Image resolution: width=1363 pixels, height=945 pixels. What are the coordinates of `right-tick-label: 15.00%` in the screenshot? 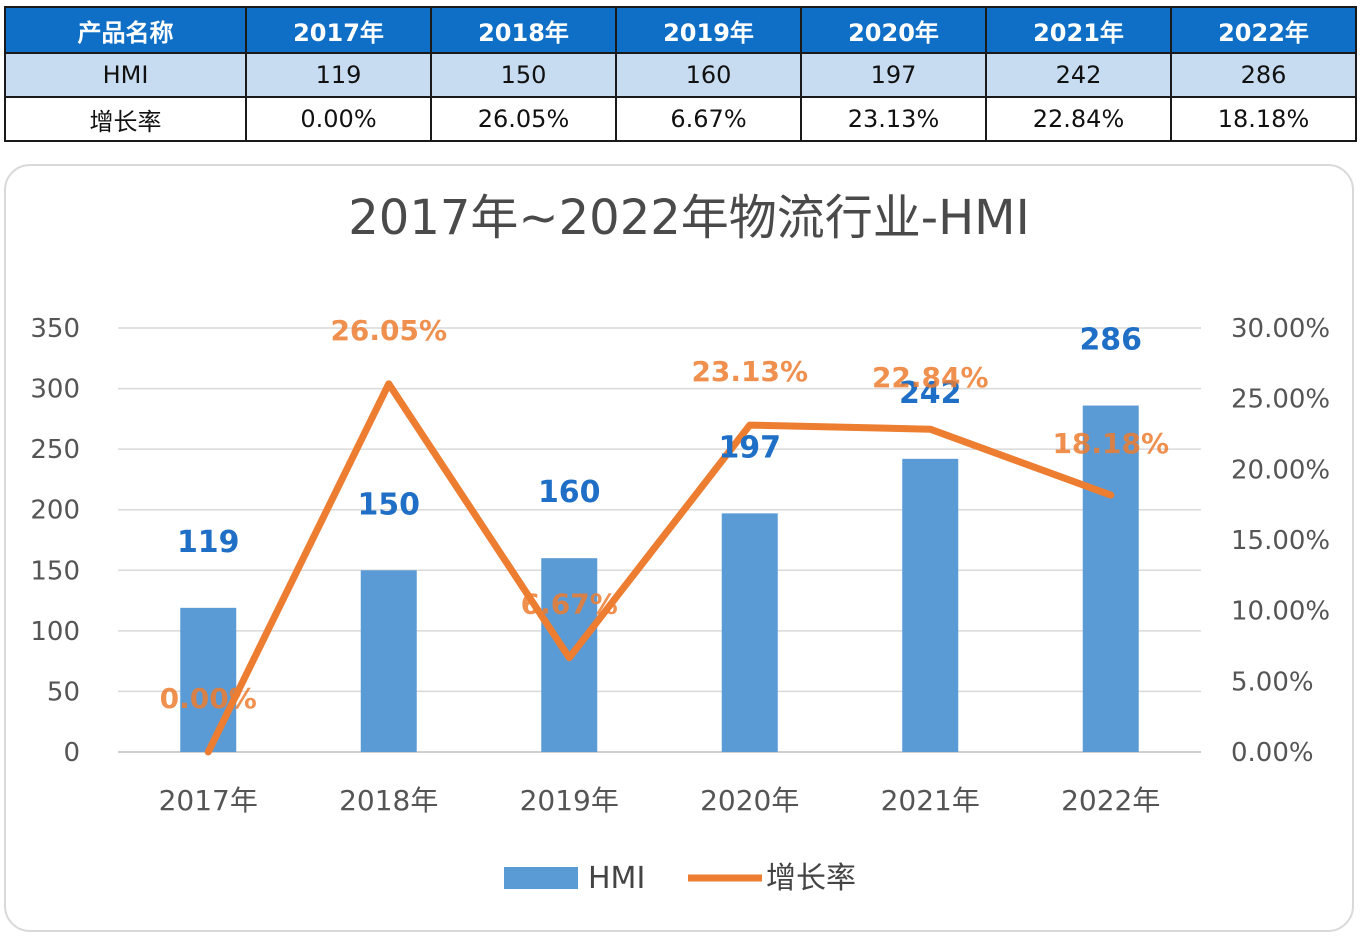 It's located at (1280, 541).